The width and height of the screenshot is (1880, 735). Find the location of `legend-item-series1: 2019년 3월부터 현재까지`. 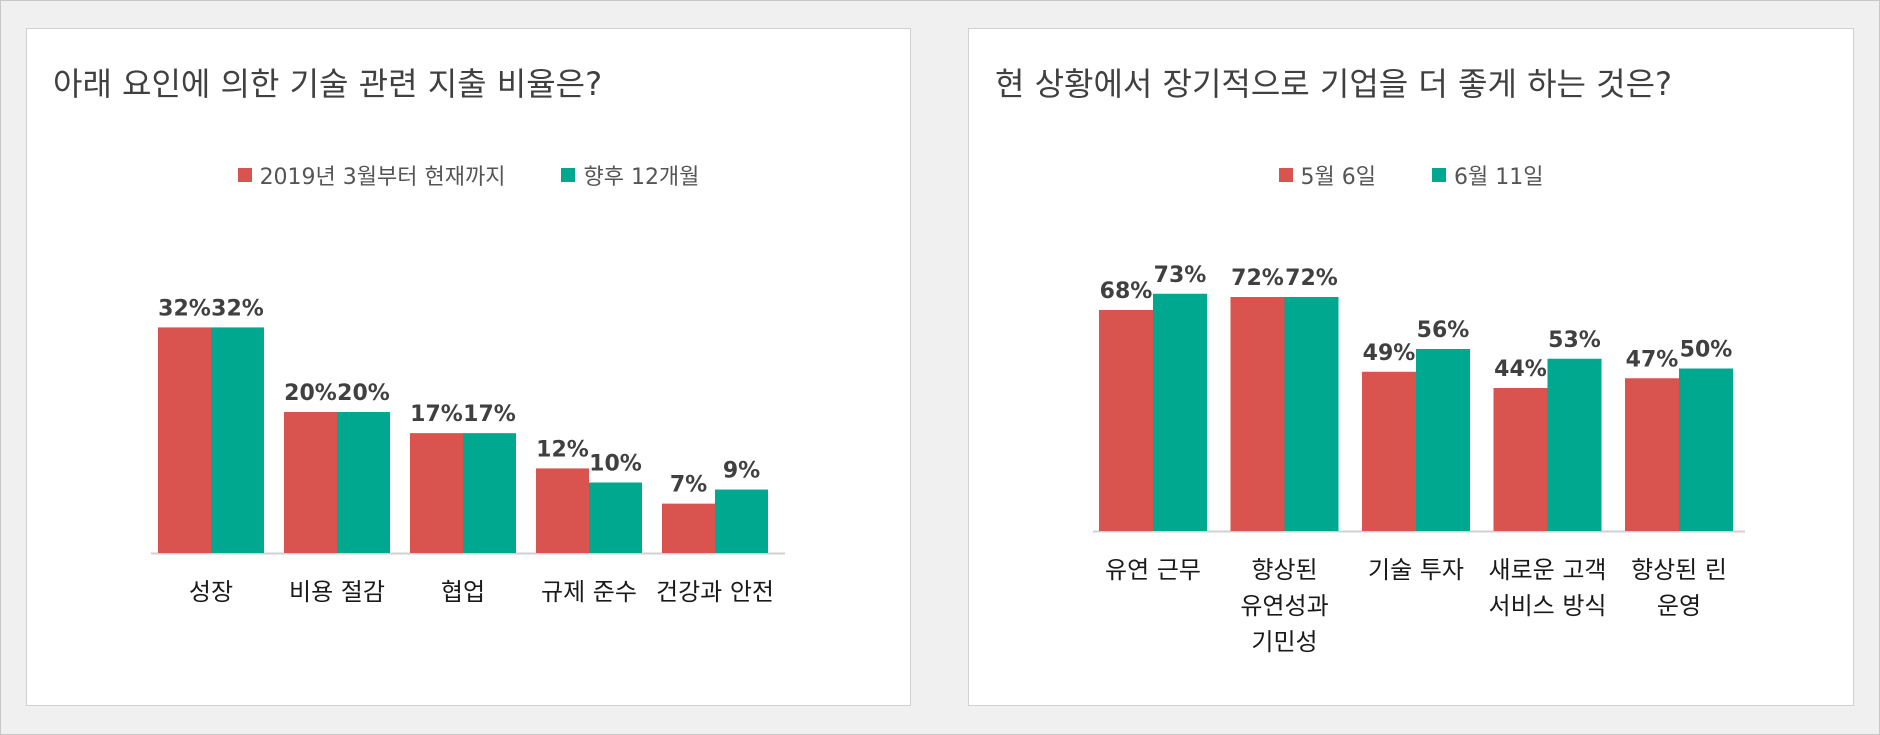

legend-item-series1: 2019년 3월부터 현재까지 is located at coordinates (371, 175).